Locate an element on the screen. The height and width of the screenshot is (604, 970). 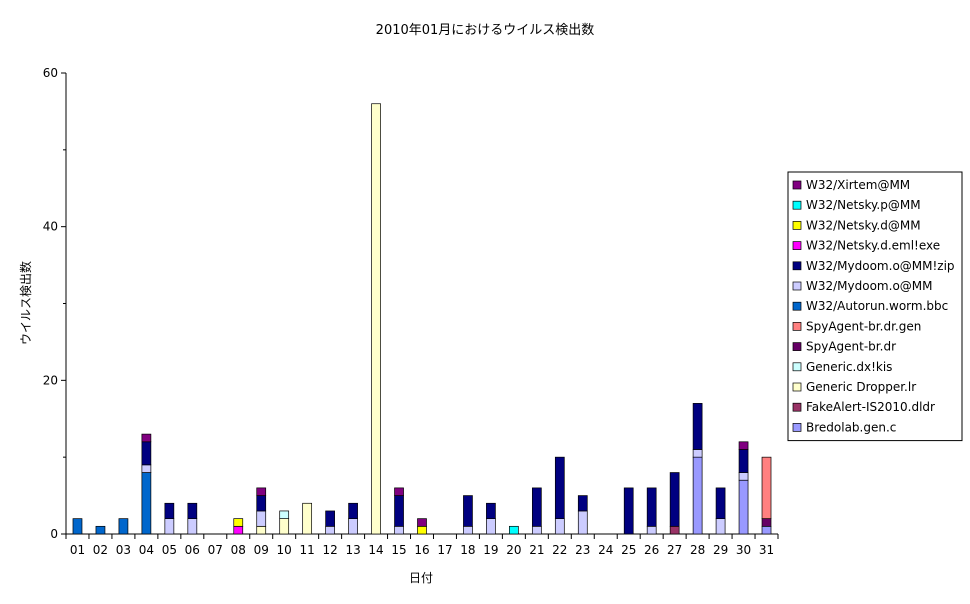
legend-label: W32/Autorun.worm.bbc is located at coordinates (877, 306).